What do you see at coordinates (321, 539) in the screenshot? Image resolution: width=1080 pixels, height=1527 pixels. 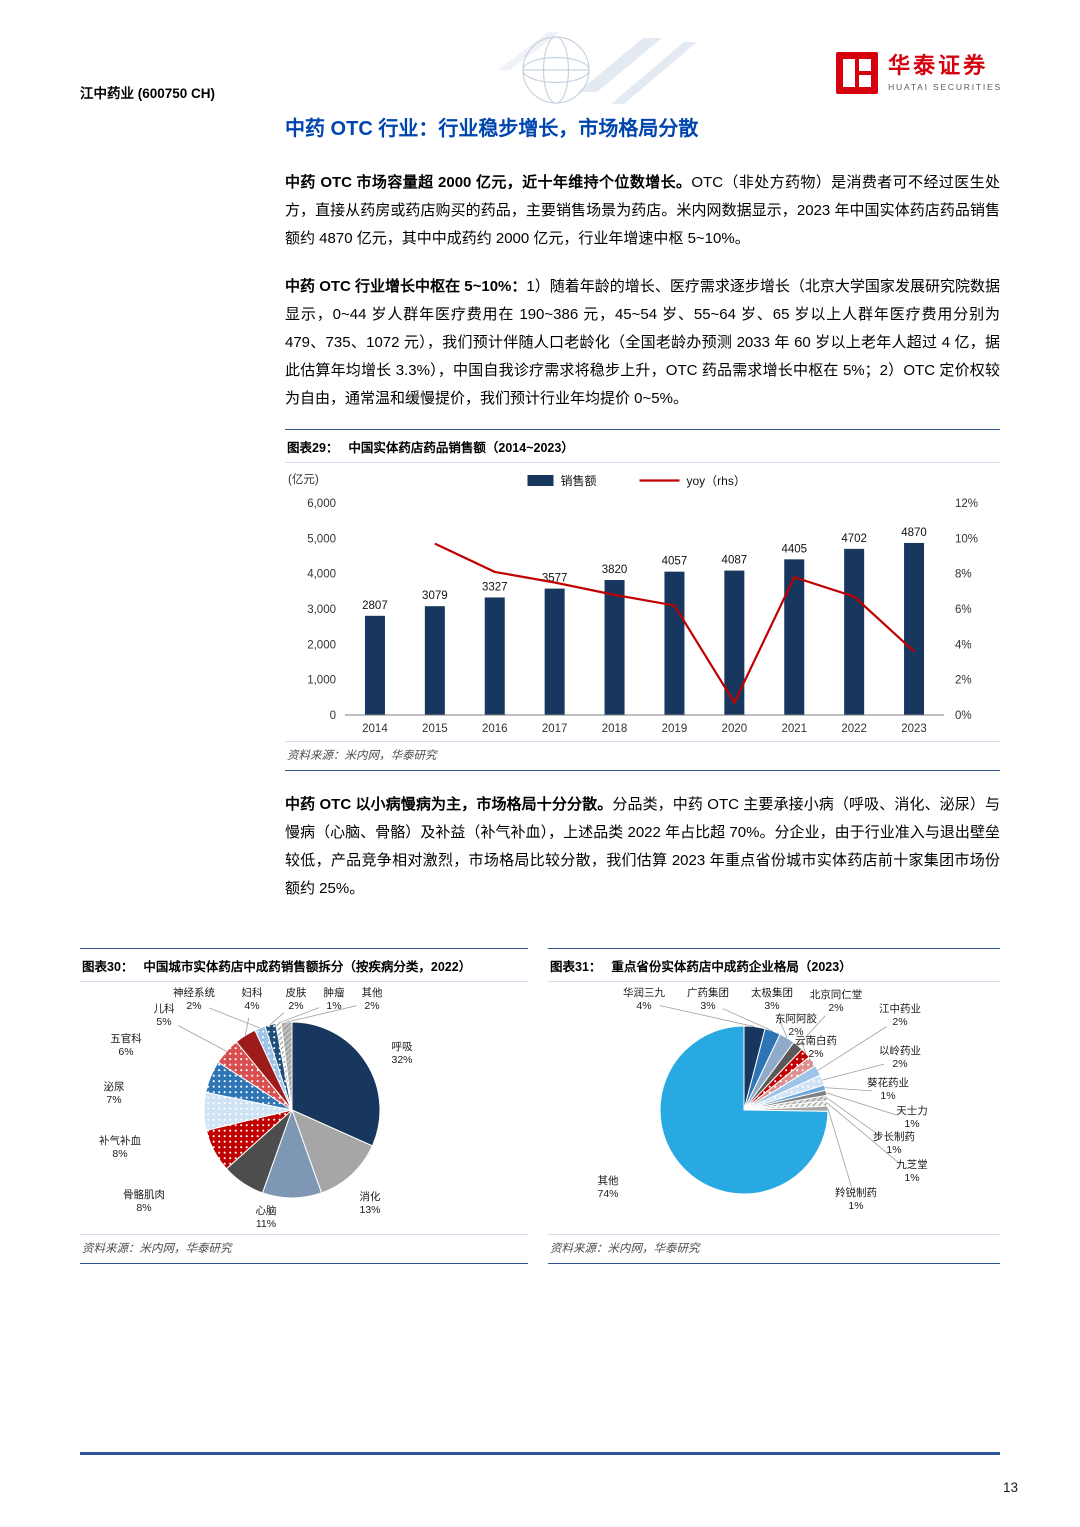 I see `svg-text: 5,000` at bounding box center [321, 539].